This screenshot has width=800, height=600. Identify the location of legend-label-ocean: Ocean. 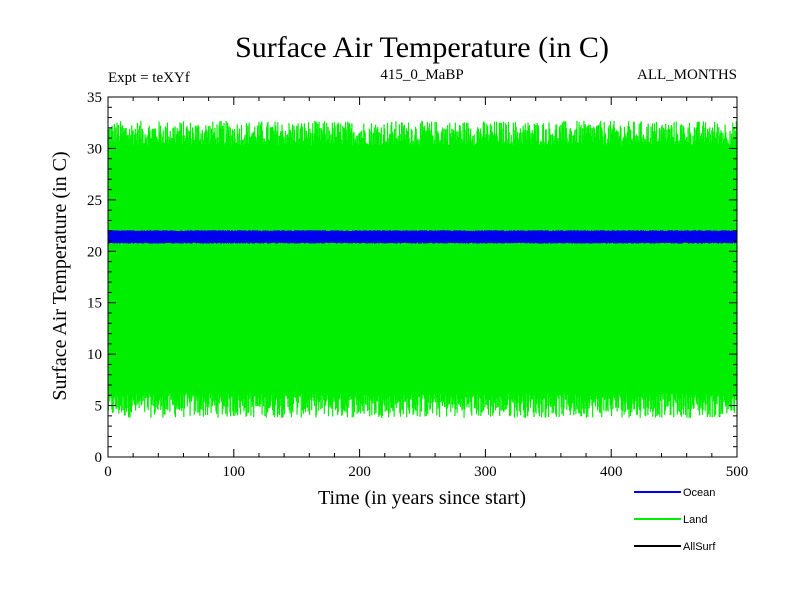
(699, 493).